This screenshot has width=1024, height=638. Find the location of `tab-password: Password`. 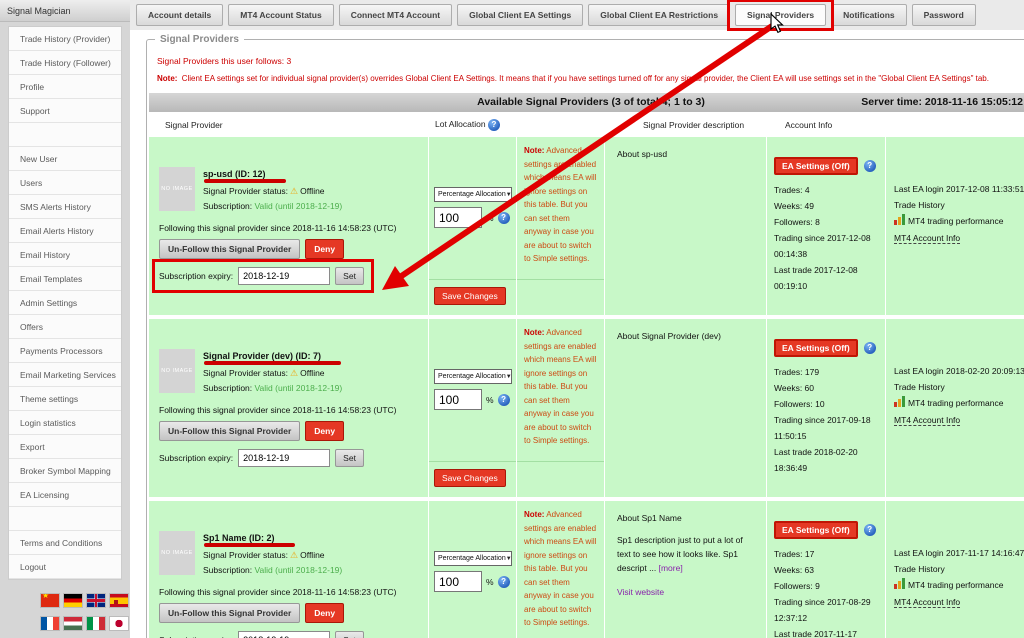

tab-password: Password is located at coordinates (943, 15).